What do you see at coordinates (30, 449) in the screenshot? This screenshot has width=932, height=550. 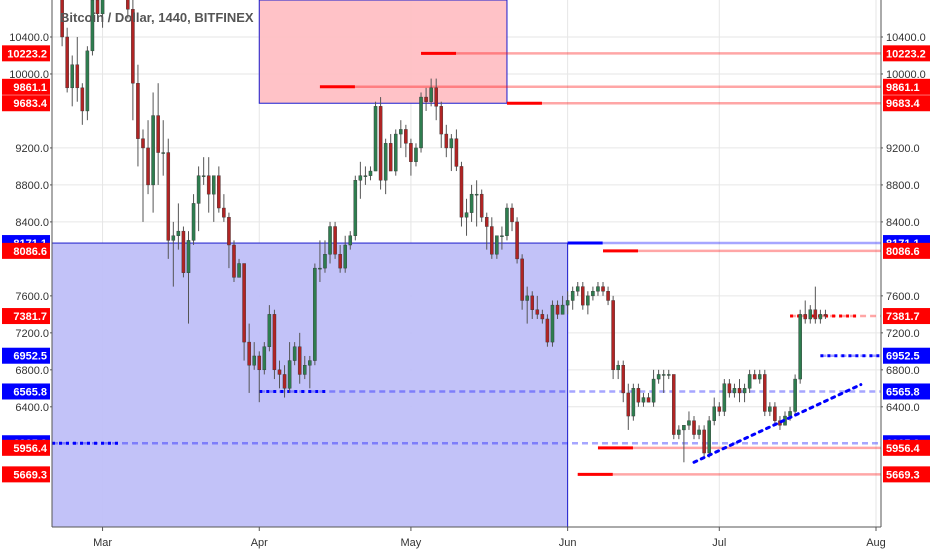 I see `price-tag-label: 5956.4` at bounding box center [30, 449].